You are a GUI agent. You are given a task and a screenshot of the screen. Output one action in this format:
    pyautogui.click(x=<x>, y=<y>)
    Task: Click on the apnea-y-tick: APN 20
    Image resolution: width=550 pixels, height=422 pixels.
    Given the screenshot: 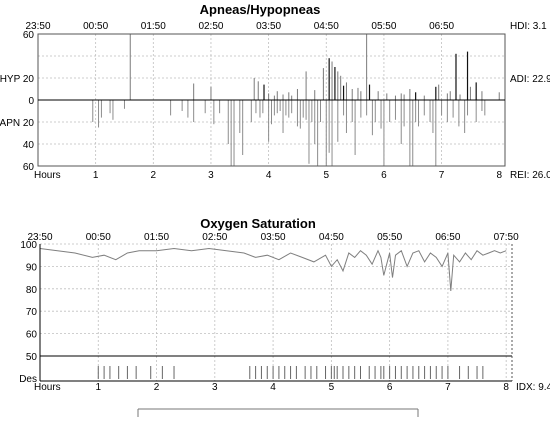 What is the action you would take?
    pyautogui.click(x=17, y=123)
    